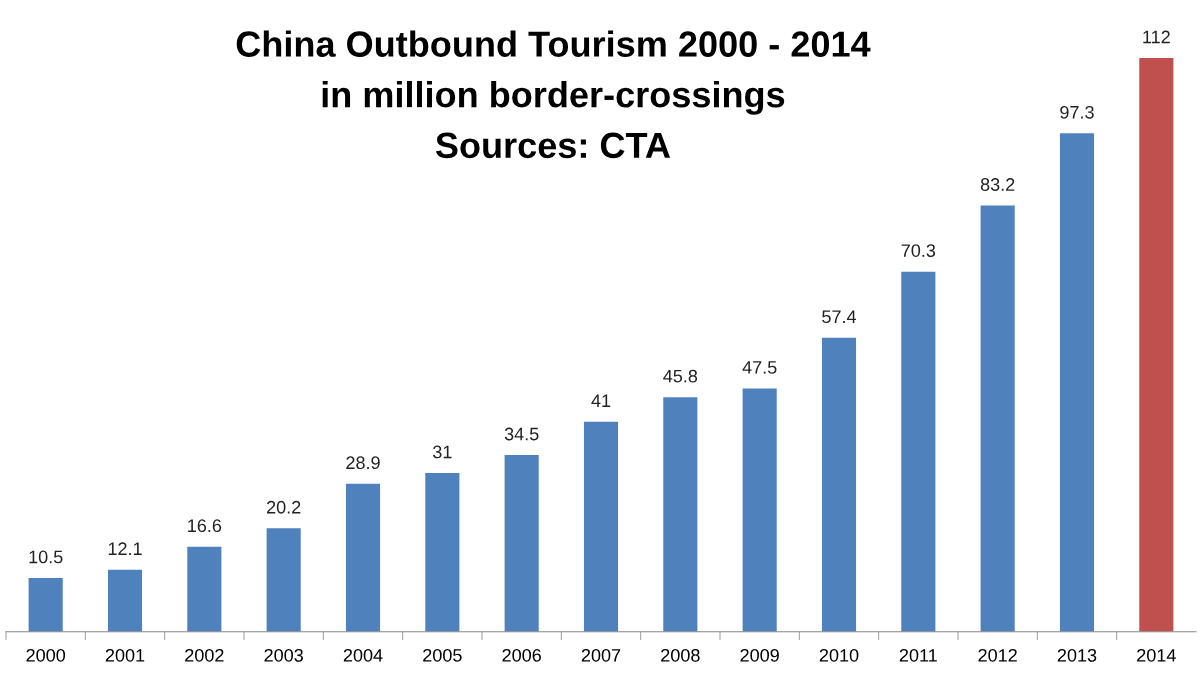 The height and width of the screenshot is (675, 1202). What do you see at coordinates (601, 655) in the screenshot?
I see `x-tick-label: 2007` at bounding box center [601, 655].